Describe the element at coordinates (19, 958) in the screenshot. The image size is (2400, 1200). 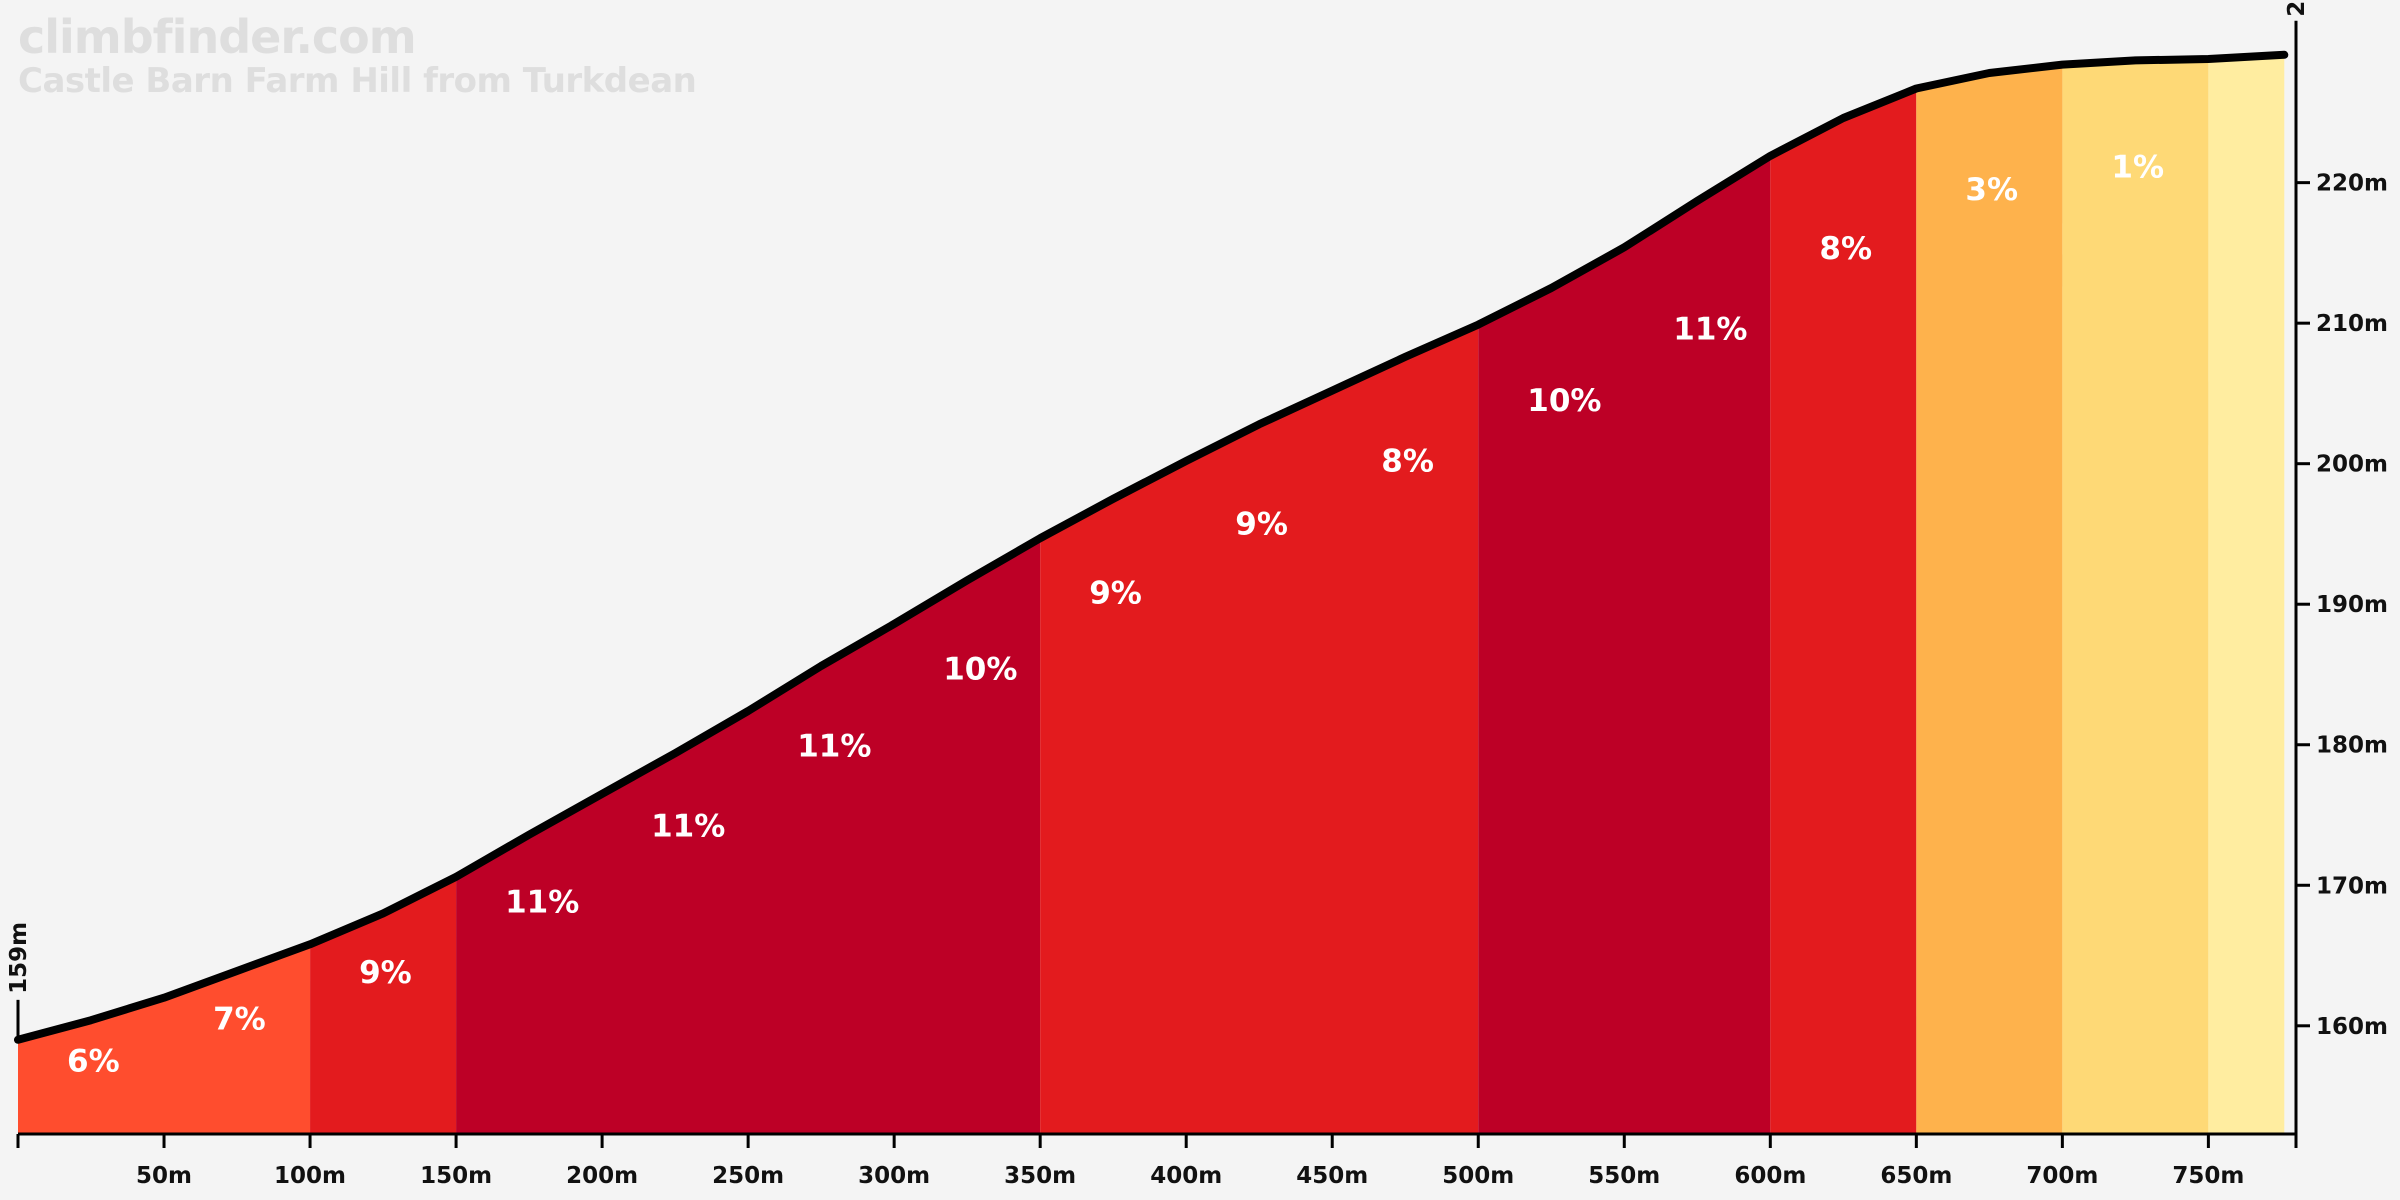
I see `start-elevation-label: 159m` at that location.